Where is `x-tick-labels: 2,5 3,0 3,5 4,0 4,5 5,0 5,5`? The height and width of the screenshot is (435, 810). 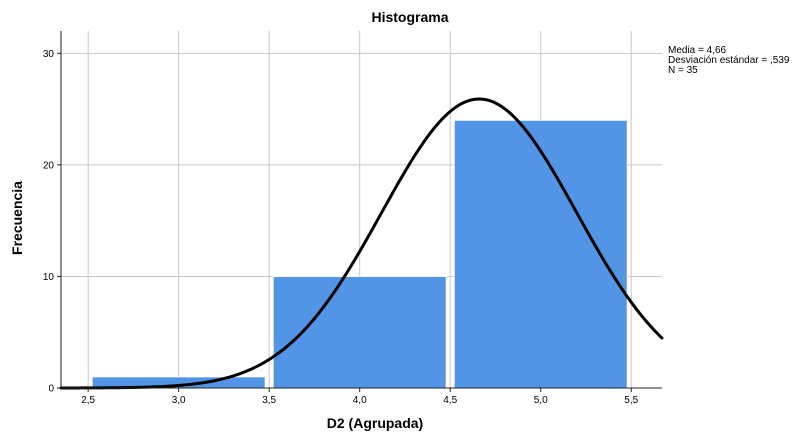 x-tick-labels: 2,5 3,0 3,5 4,0 4,5 5,0 5,5 is located at coordinates (359, 400).